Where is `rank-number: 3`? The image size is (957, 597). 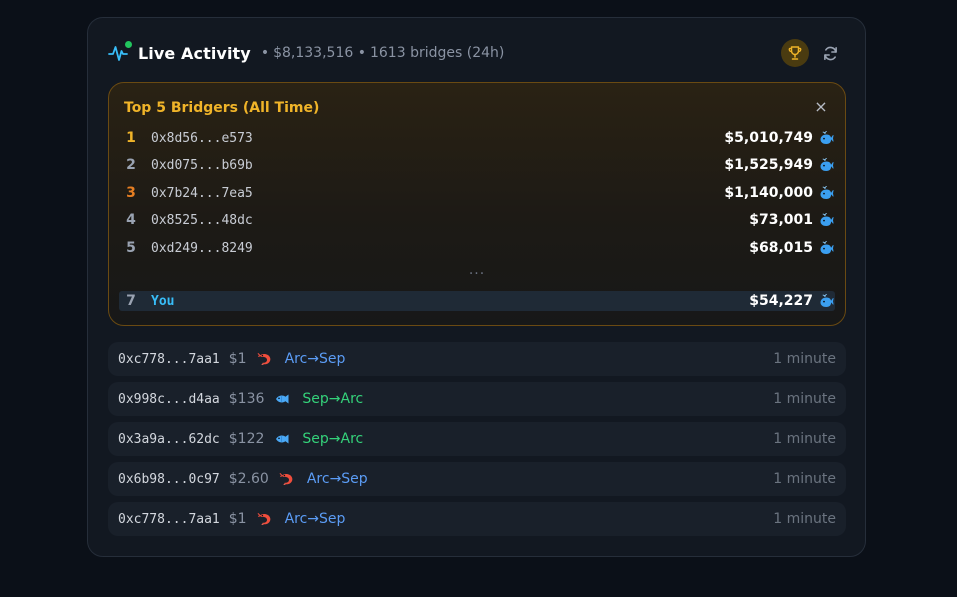 rank-number: 3 is located at coordinates (131, 193).